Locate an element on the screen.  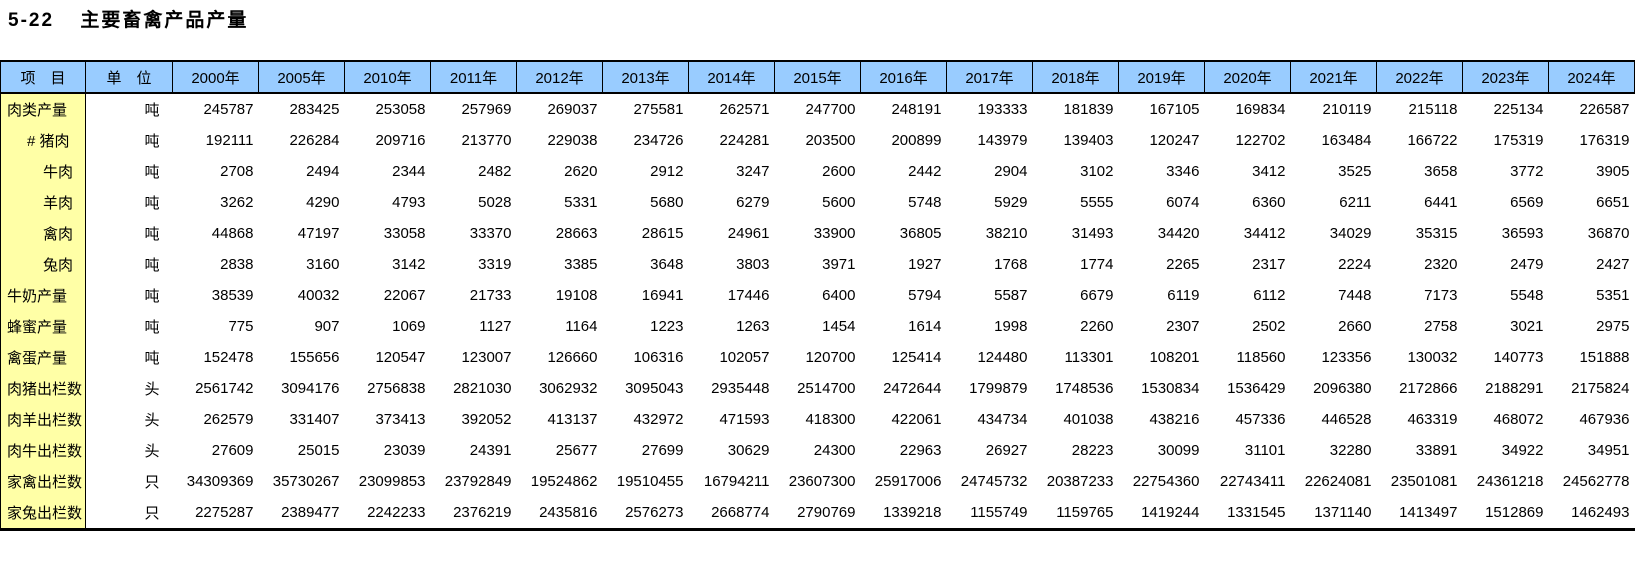
cell-value: 2838 is located at coordinates (237, 264).